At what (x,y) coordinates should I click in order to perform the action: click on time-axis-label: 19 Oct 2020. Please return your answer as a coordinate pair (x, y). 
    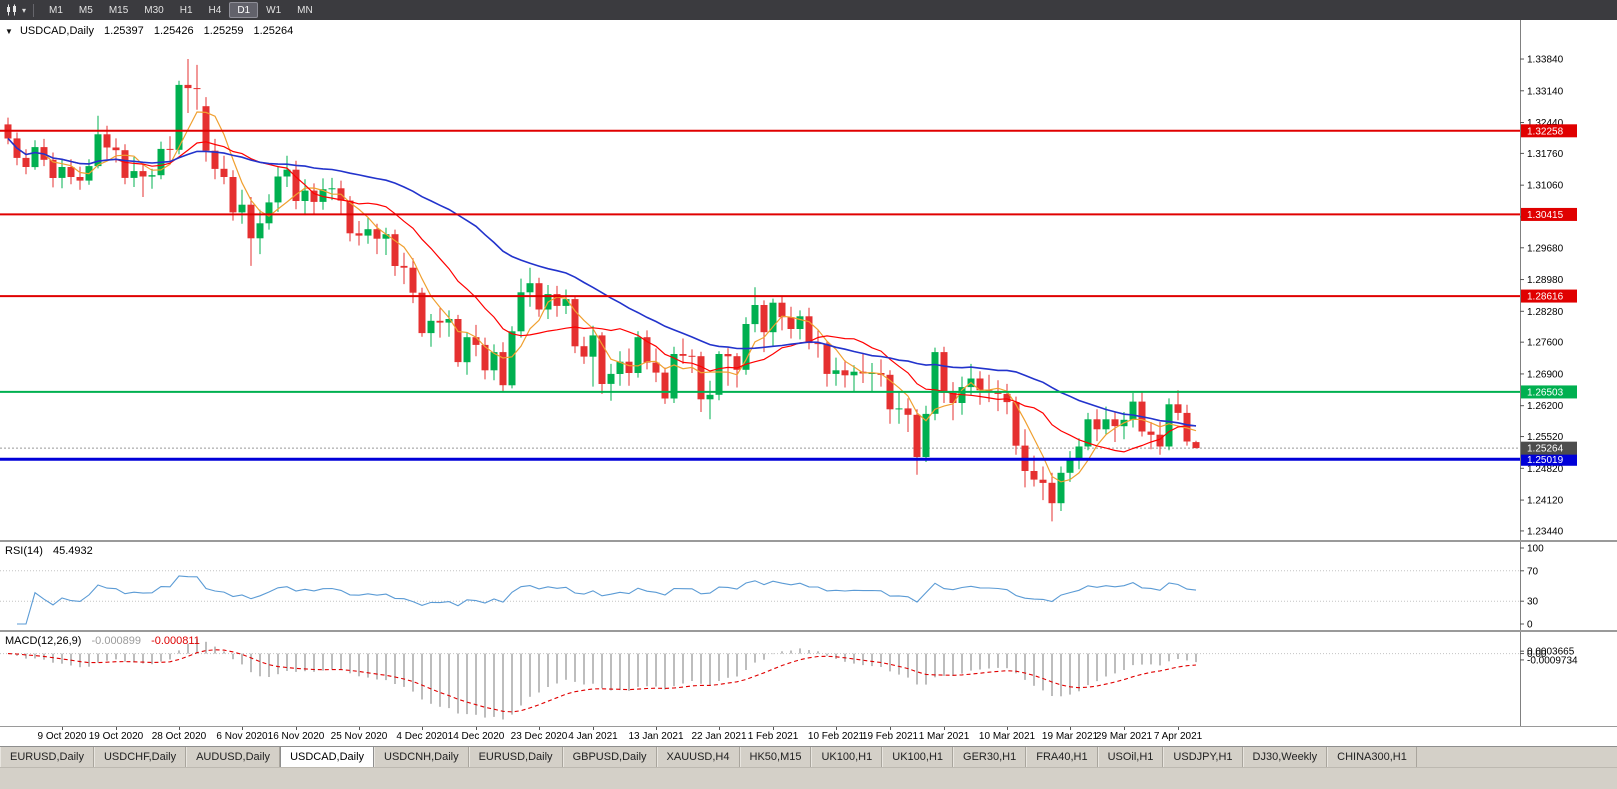
    Looking at the image, I should click on (116, 736).